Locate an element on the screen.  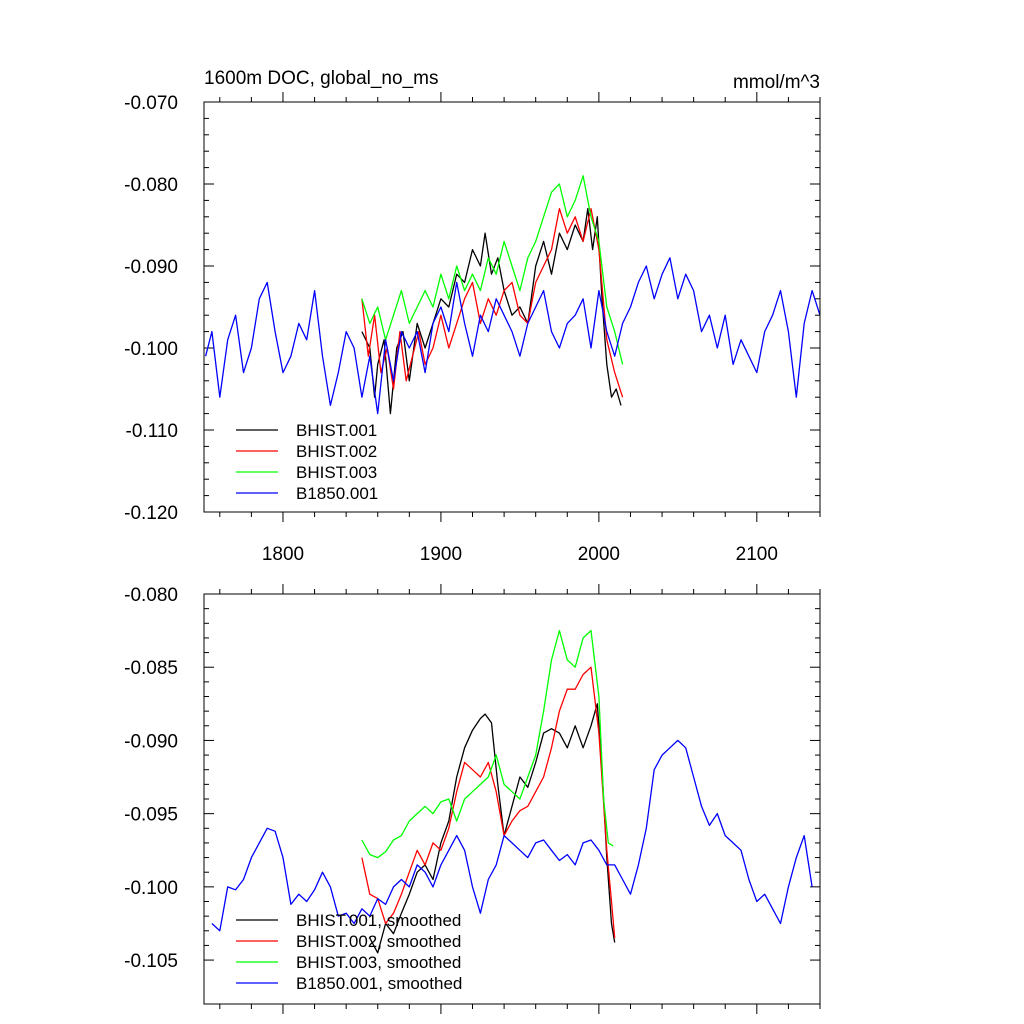
legend-label: BHIST.003 is located at coordinates (336, 472).